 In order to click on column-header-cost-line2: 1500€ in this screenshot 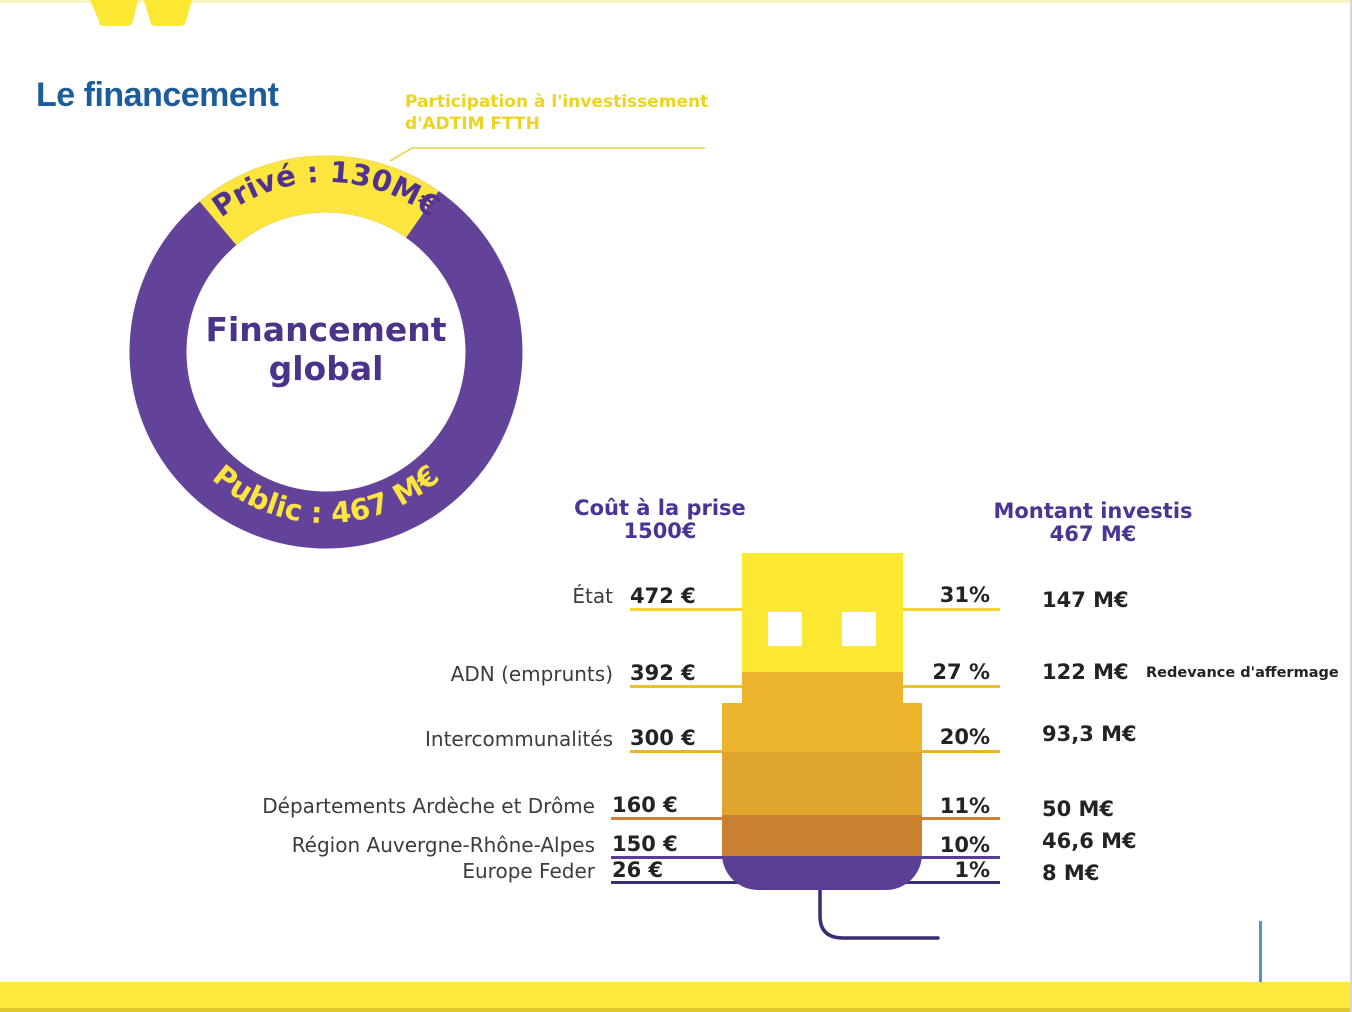, I will do `click(660, 531)`.